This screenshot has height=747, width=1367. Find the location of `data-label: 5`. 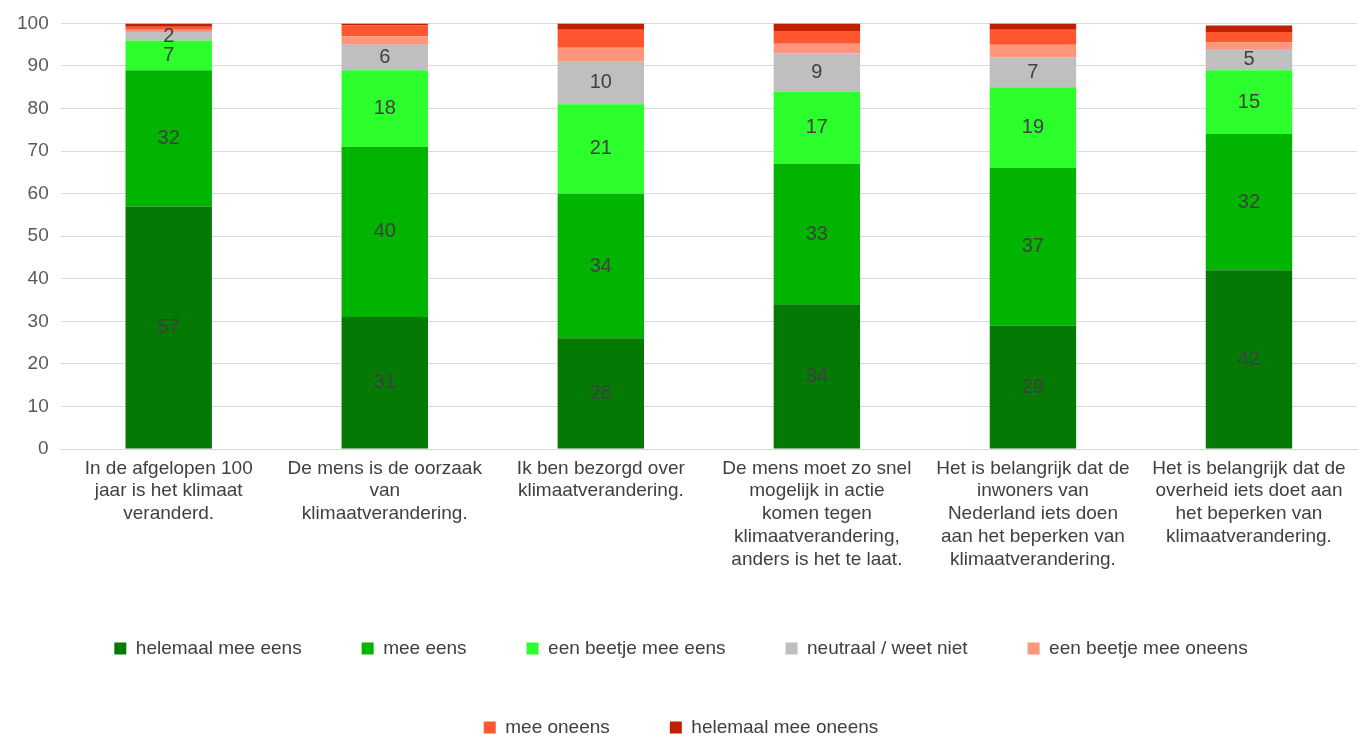

data-label: 5 is located at coordinates (1249, 58).